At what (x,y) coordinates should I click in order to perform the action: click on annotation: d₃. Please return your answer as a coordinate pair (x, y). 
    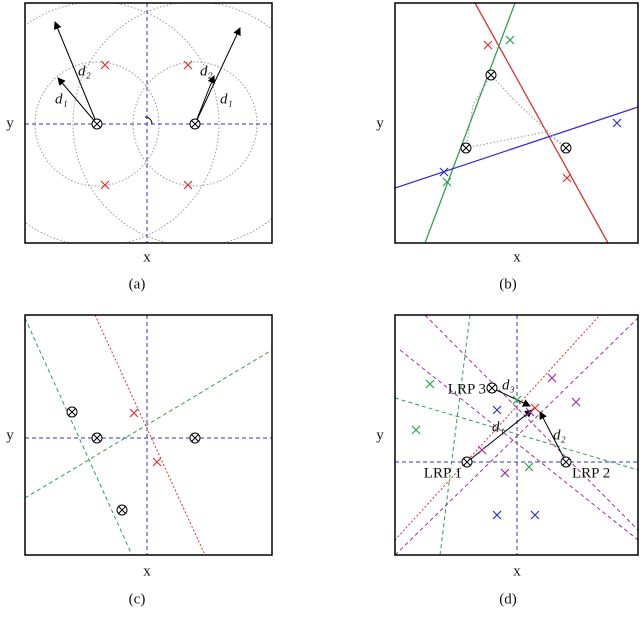
    Looking at the image, I should click on (508, 385).